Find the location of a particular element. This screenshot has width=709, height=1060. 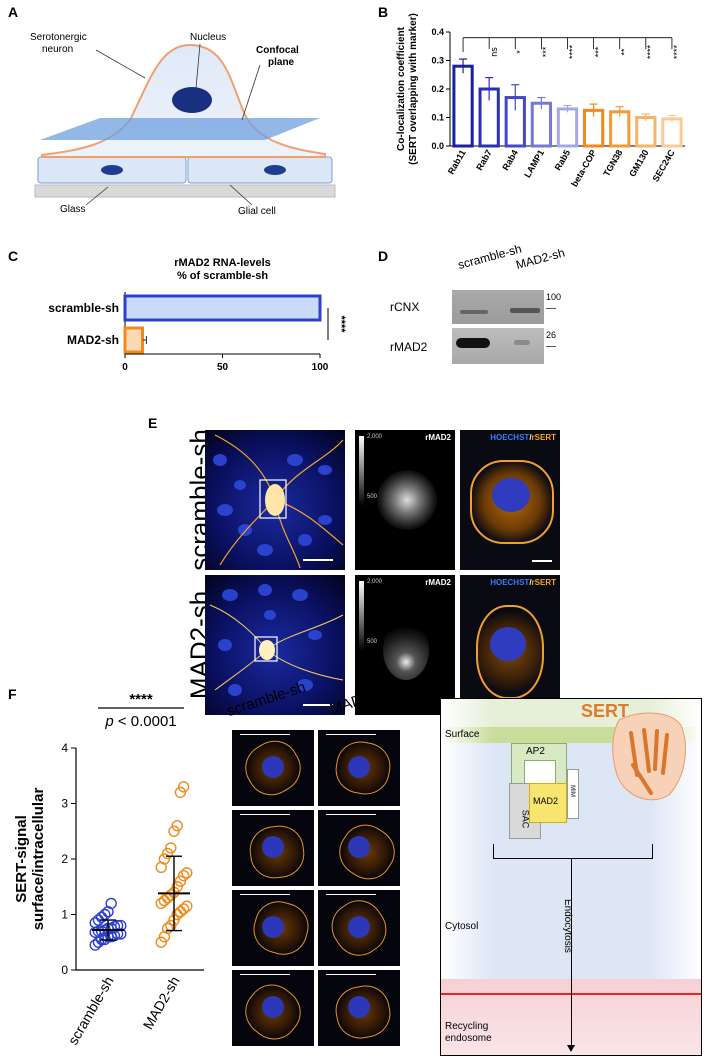

mim-box: MIM is located at coordinates (573, 794).